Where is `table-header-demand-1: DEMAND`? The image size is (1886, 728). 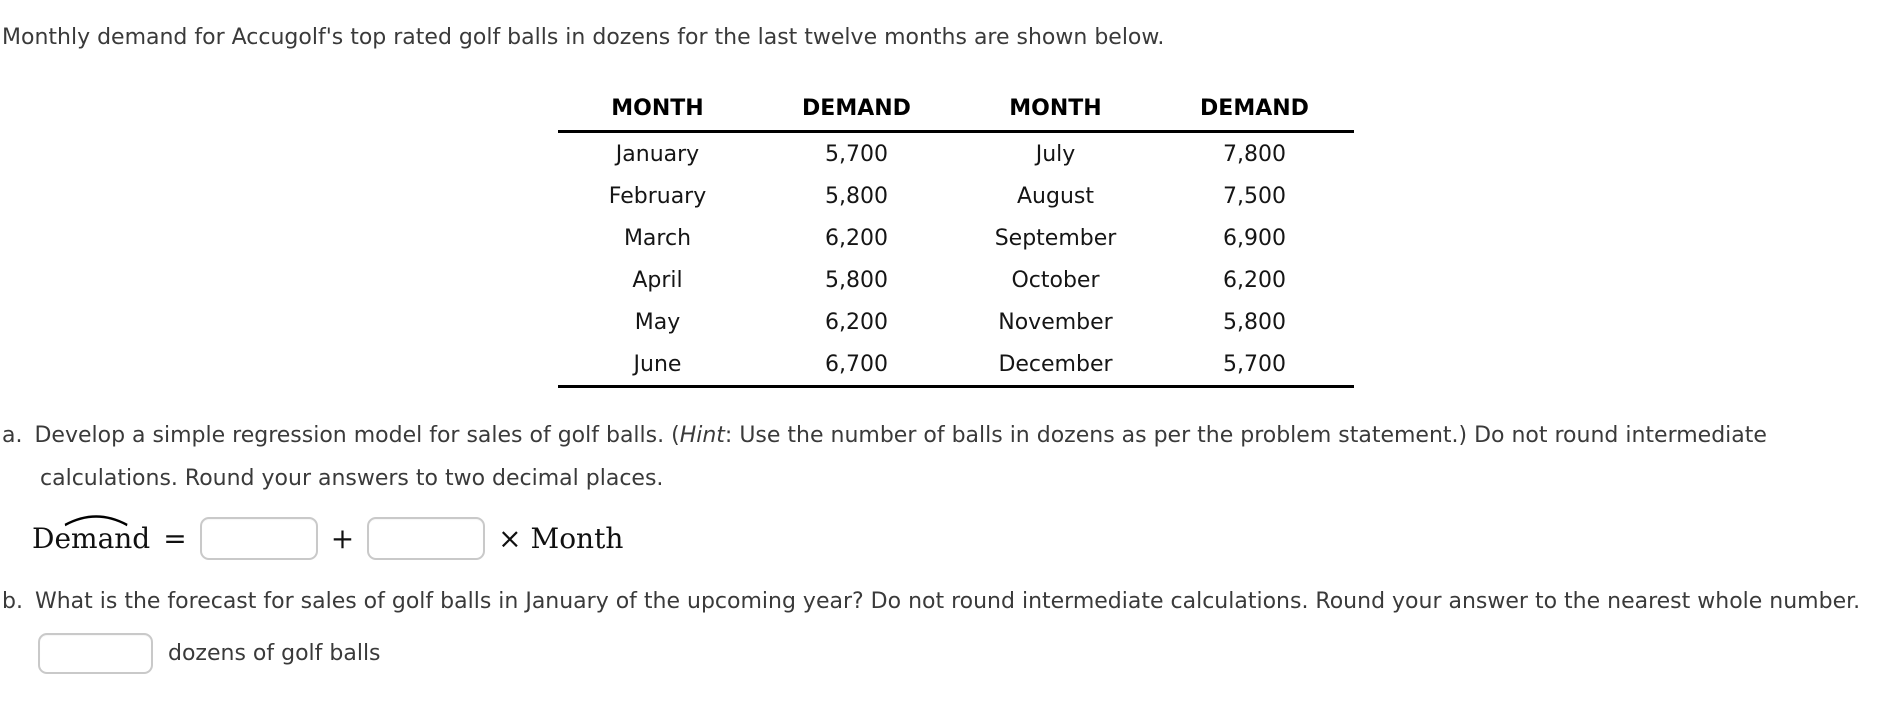 table-header-demand-1: DEMAND is located at coordinates (856, 109).